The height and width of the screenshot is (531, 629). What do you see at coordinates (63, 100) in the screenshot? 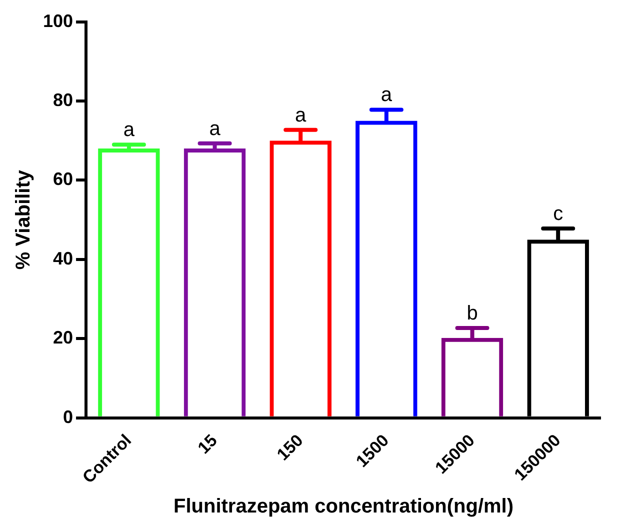
I see `y-tick-label: 80` at bounding box center [63, 100].